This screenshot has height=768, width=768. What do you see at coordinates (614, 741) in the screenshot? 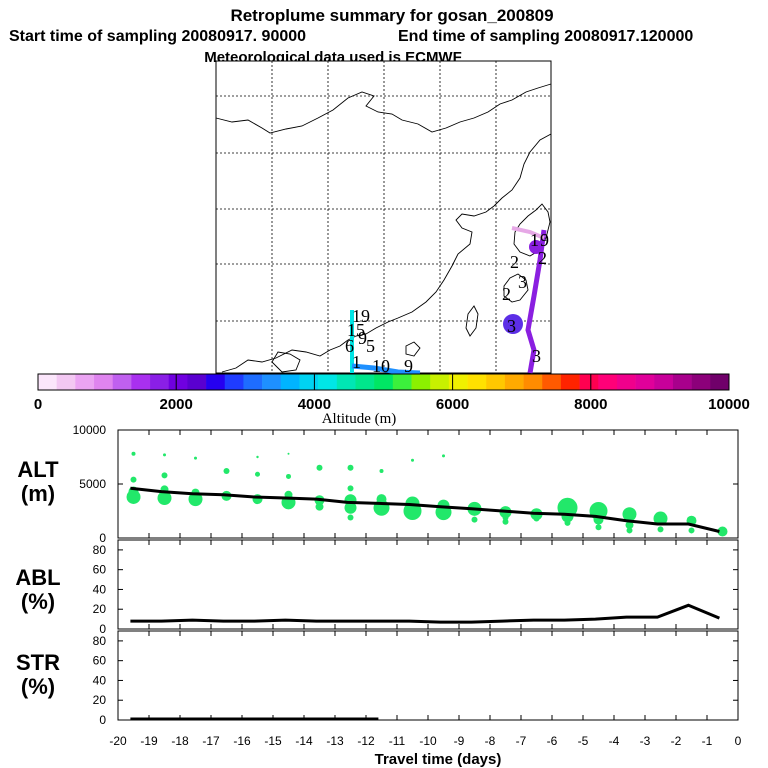
I see `x-tick-label: -4` at bounding box center [614, 741].